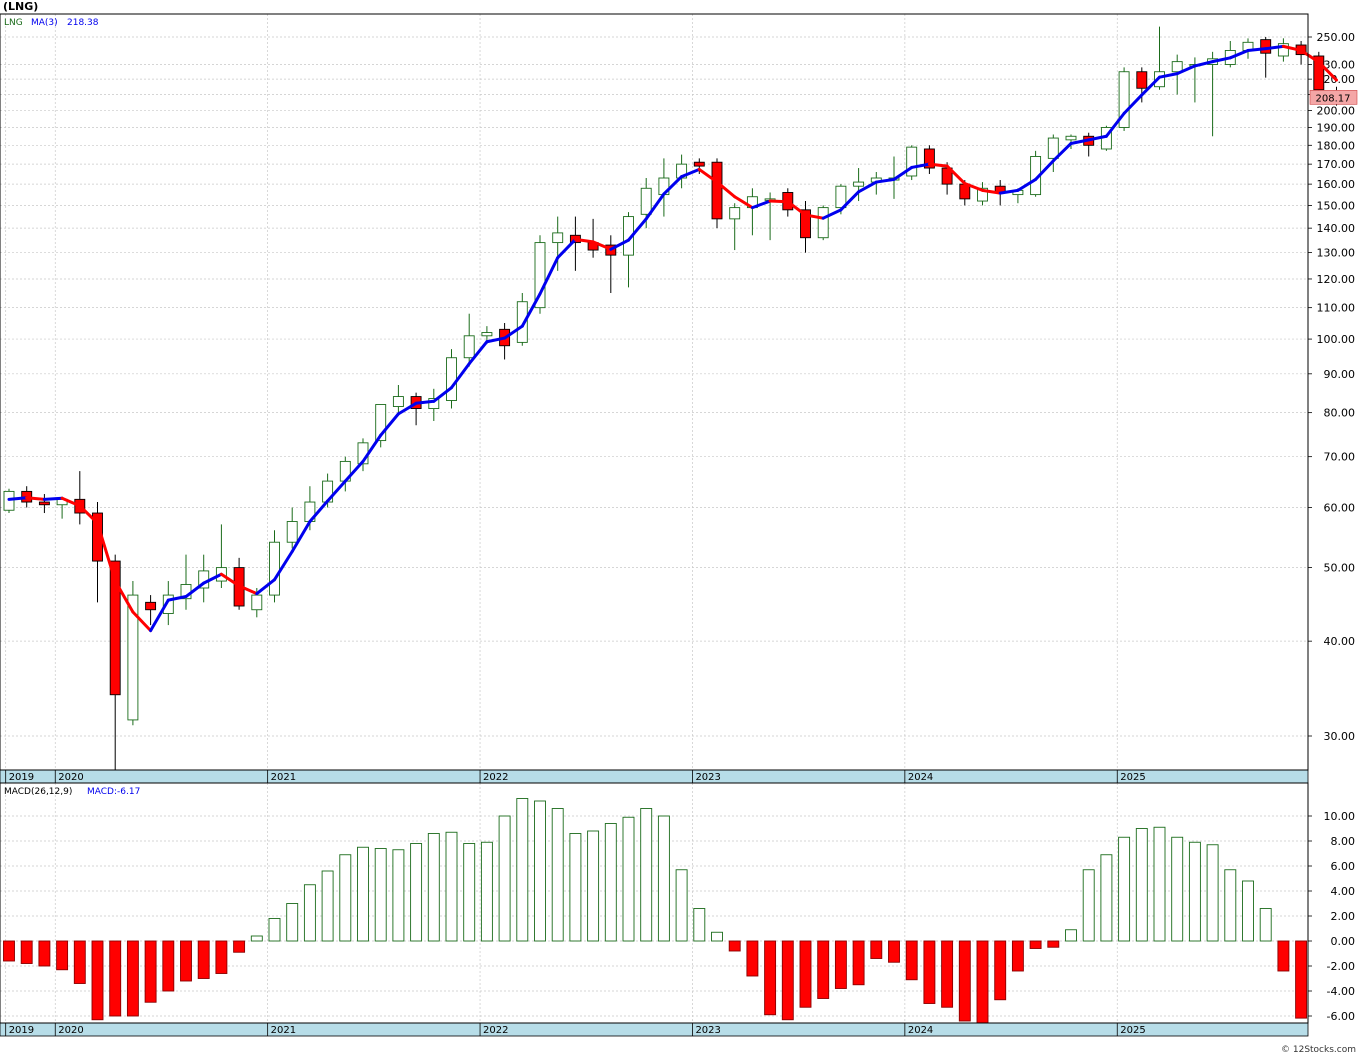 This screenshot has width=1360, height=1061. I want to click on price-tick-label: 130.00, so click(1336, 253).